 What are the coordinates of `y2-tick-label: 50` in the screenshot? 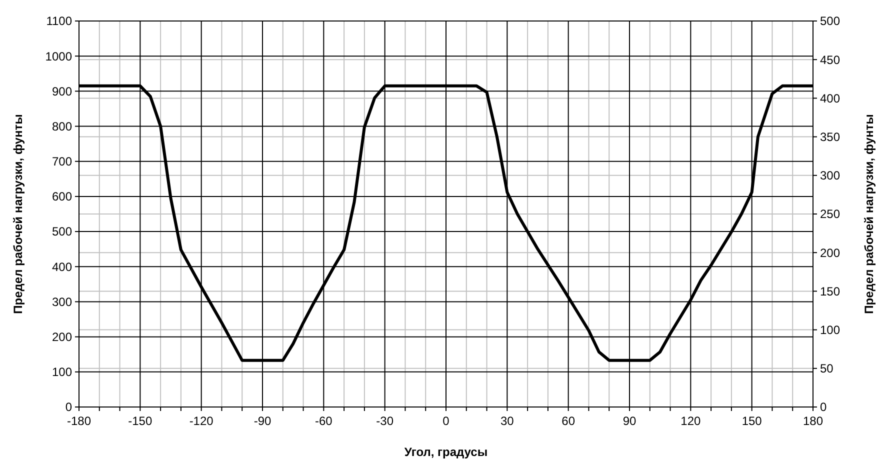 It's located at (827, 369).